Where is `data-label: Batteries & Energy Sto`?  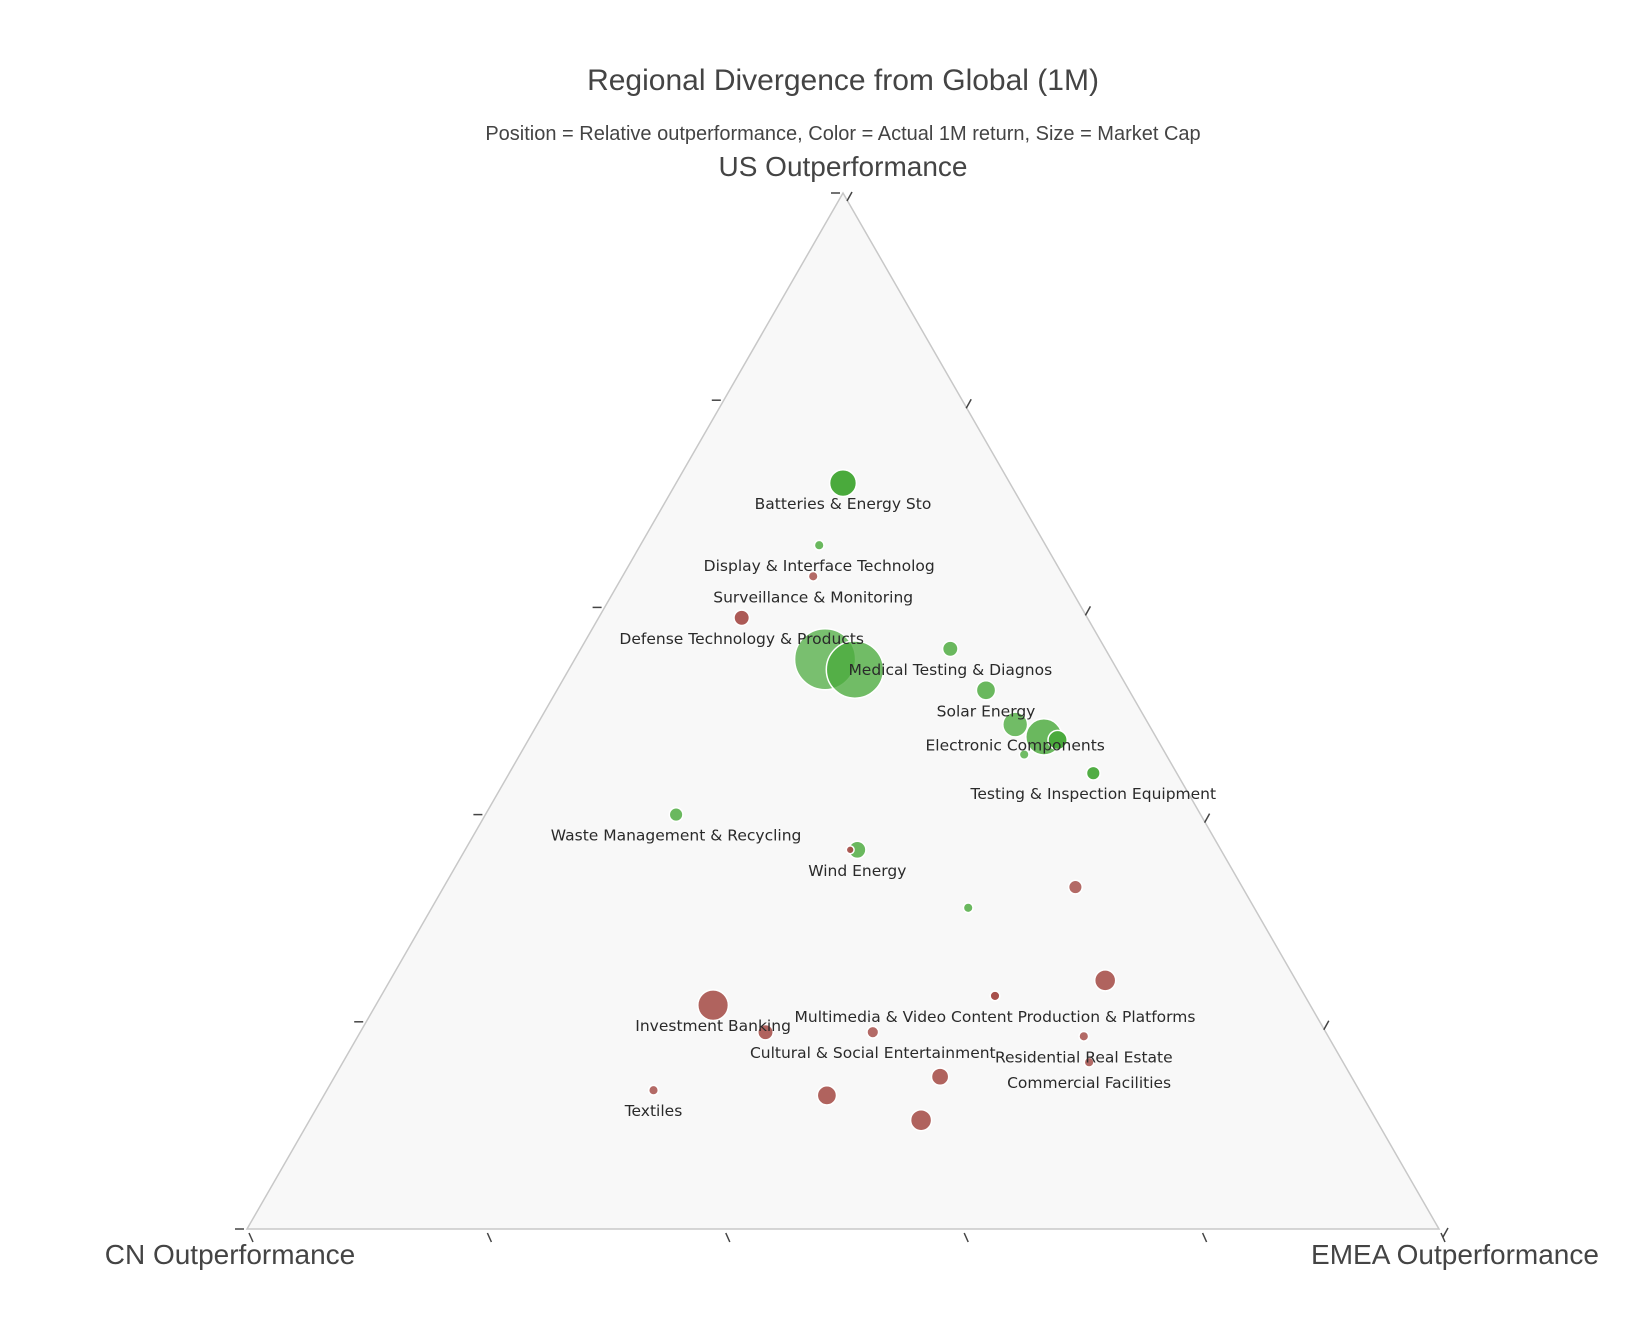 data-label: Batteries & Energy Sto is located at coordinates (843, 504).